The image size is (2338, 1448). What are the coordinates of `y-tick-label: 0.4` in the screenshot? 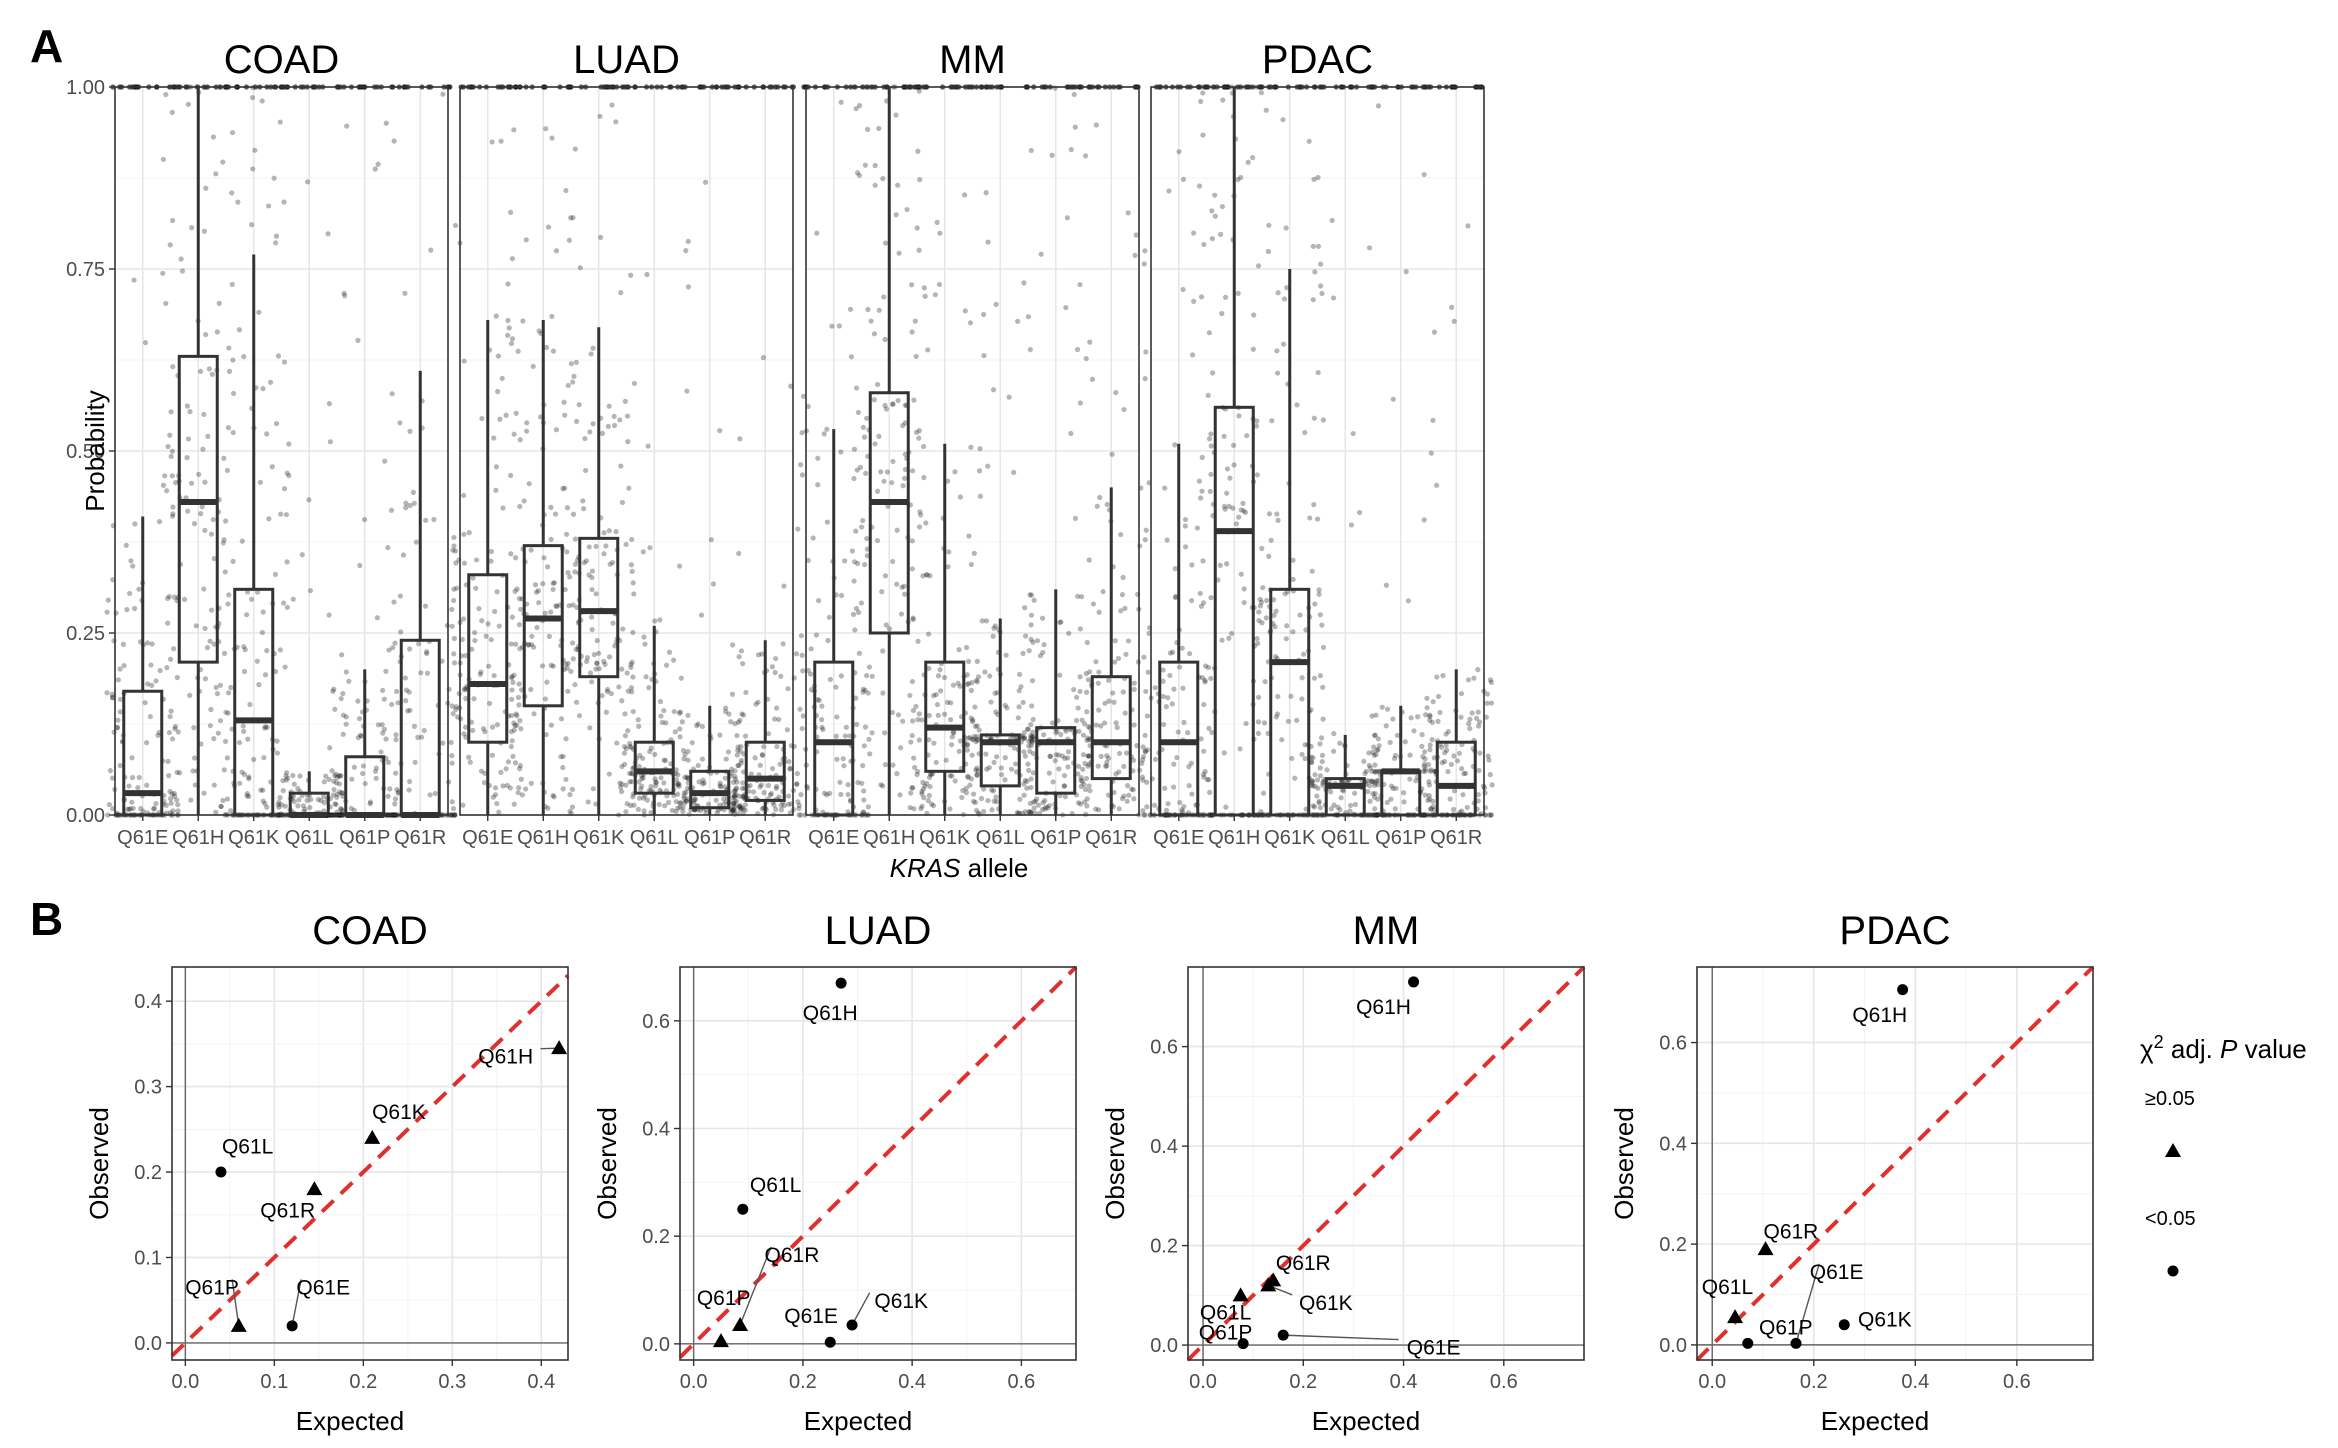 It's located at (148, 1002).